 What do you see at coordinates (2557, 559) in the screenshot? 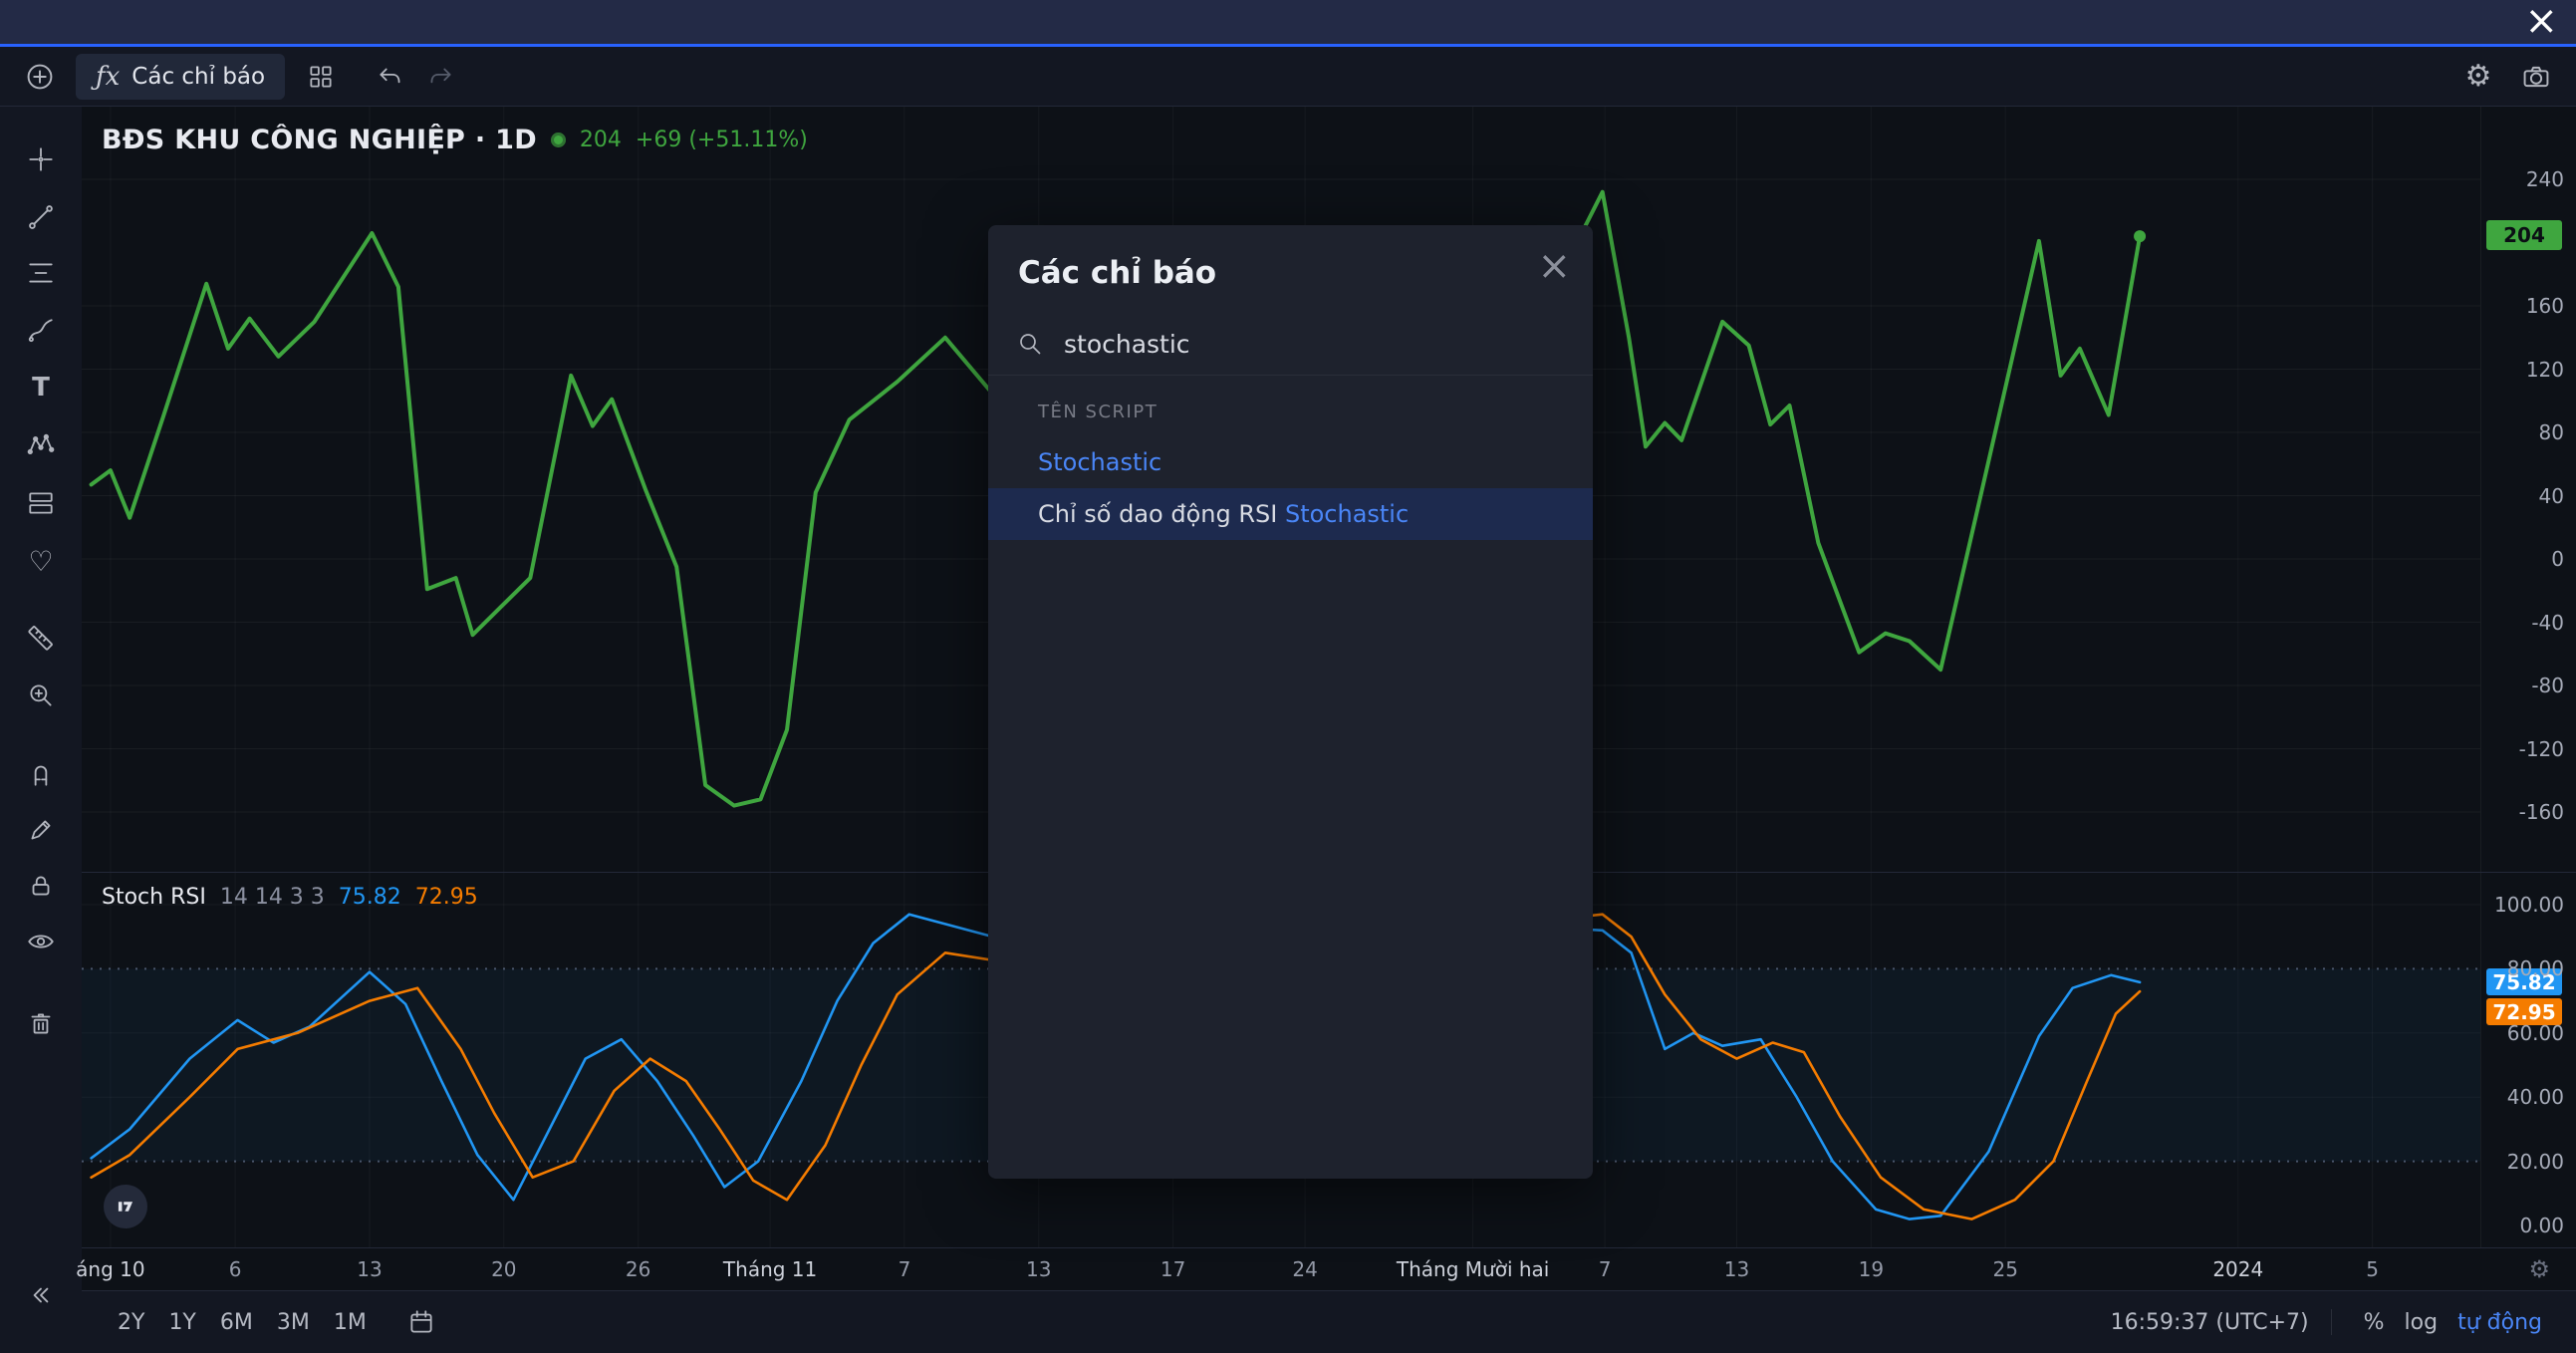
I see `price-tick-label: 0` at bounding box center [2557, 559].